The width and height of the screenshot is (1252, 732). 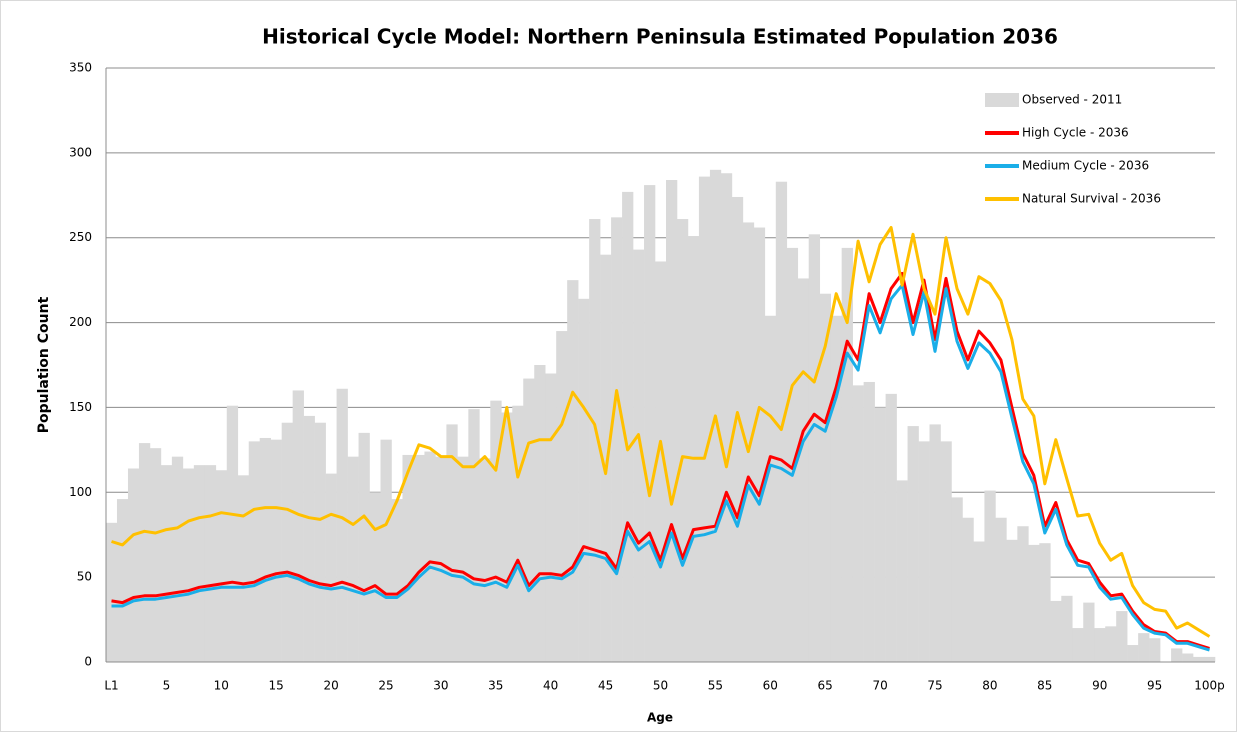 I want to click on x-axis-label: Age, so click(x=660, y=718).